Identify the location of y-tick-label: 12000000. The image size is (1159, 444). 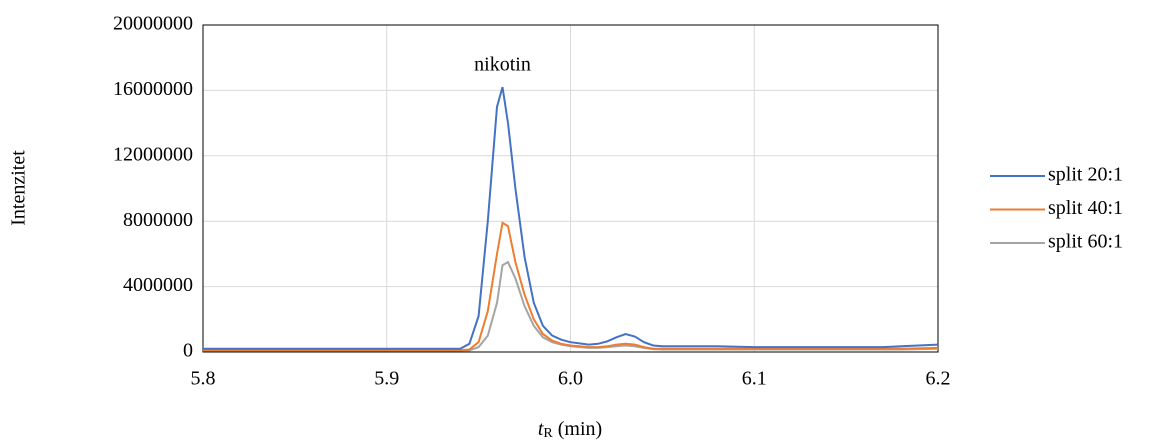
(153, 154).